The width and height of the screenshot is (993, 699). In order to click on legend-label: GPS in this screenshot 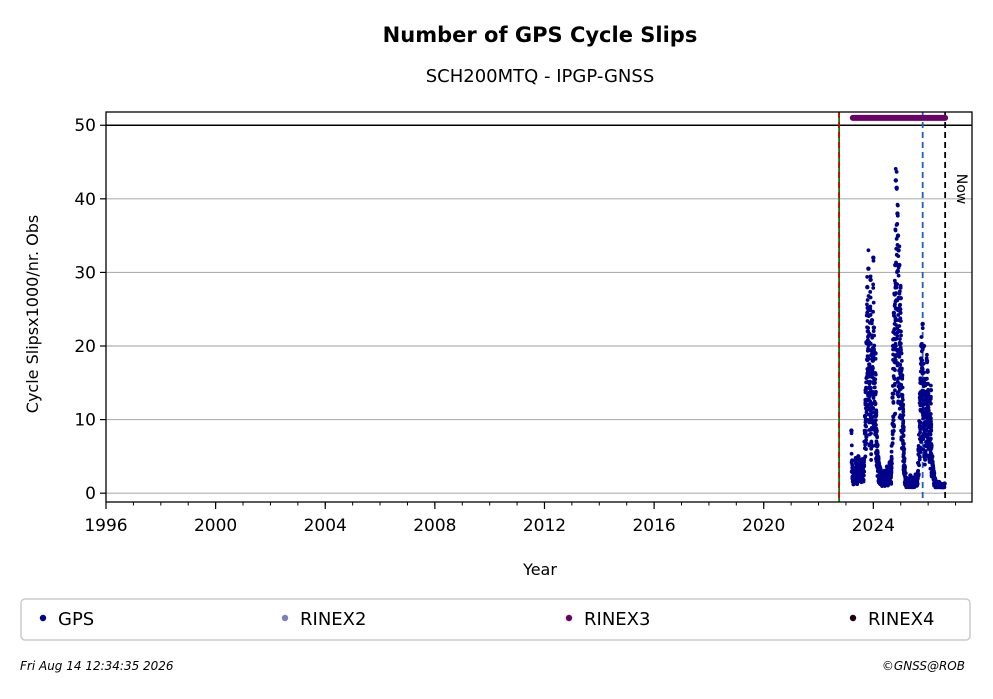, I will do `click(76, 619)`.